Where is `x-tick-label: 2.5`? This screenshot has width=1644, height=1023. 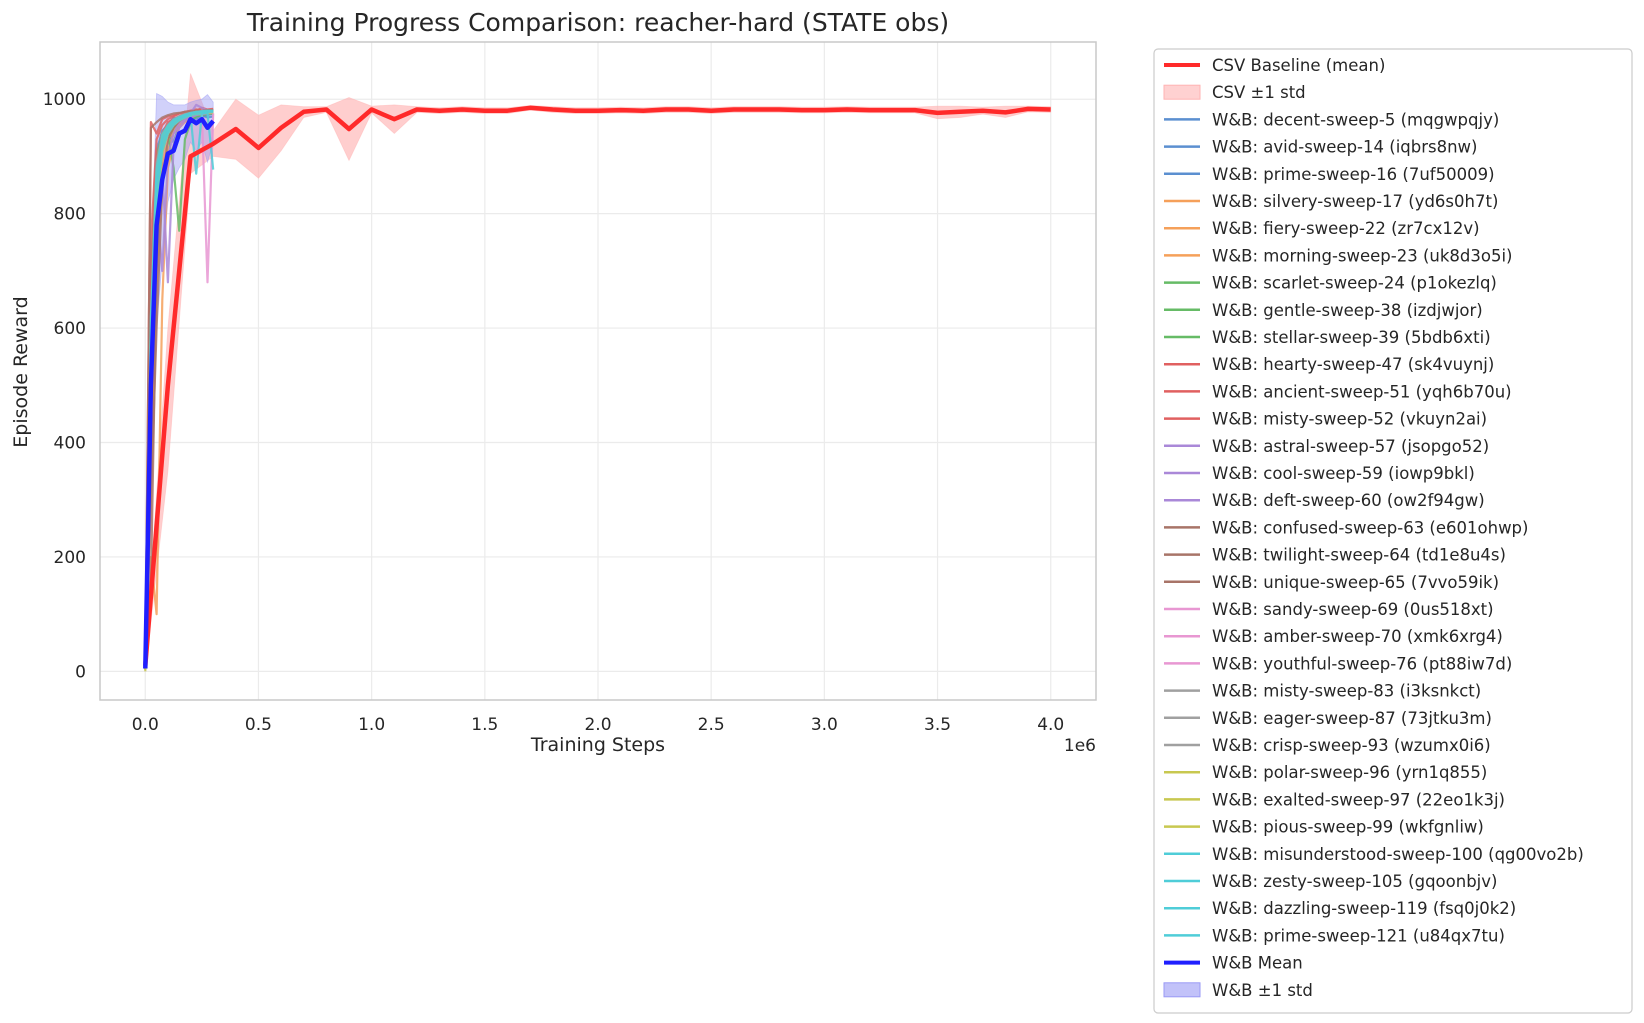 x-tick-label: 2.5 is located at coordinates (711, 725).